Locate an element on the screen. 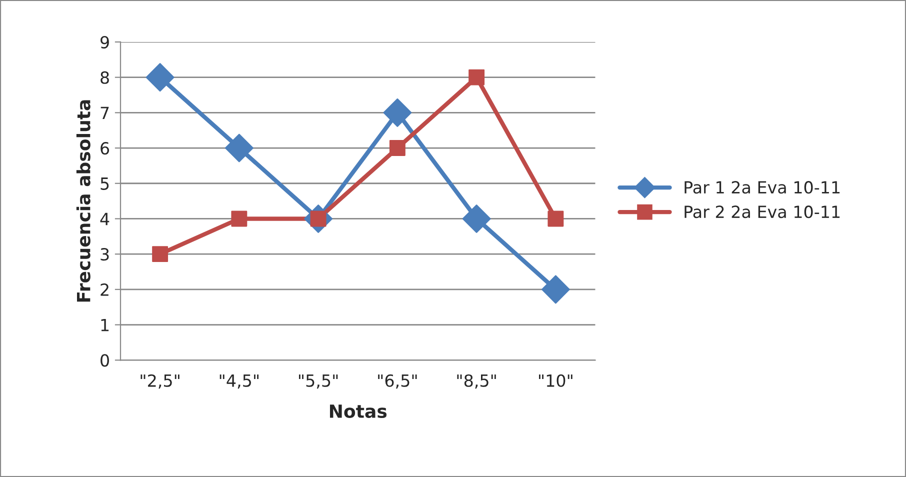  y-axis-title: Frecuencia absoluta is located at coordinates (83, 201).